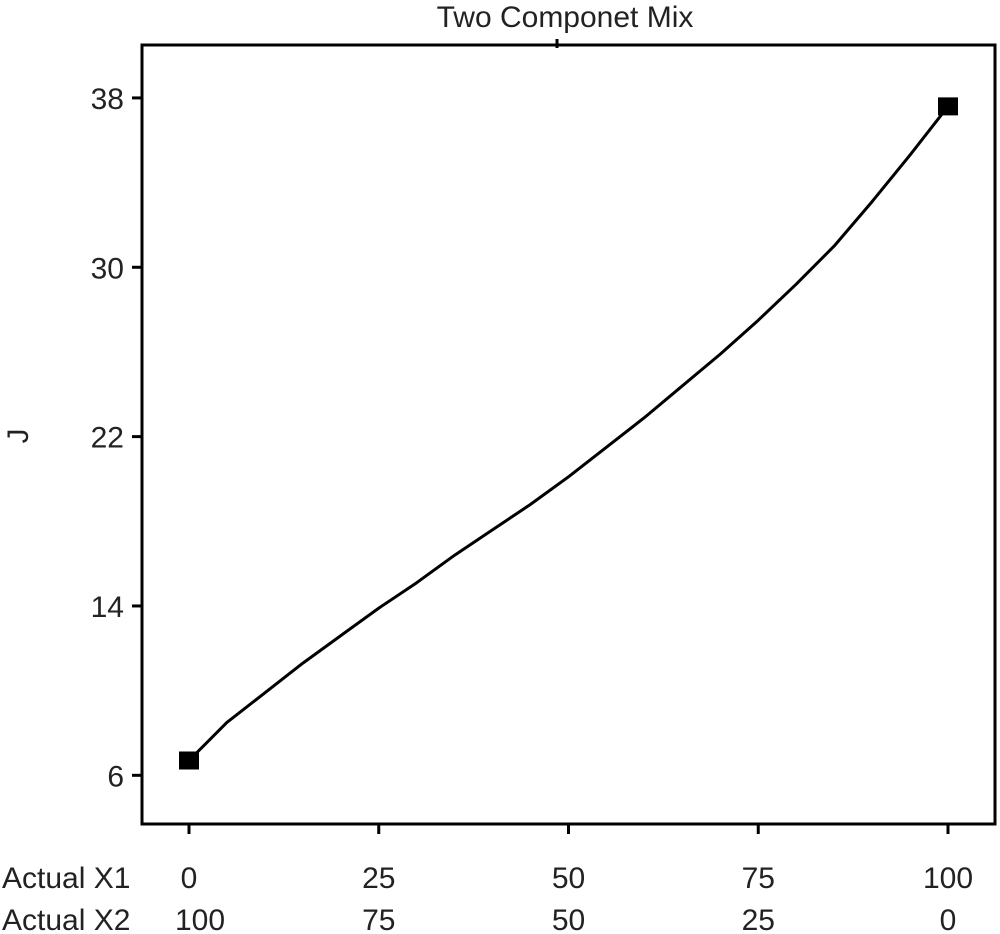 The height and width of the screenshot is (934, 1000). What do you see at coordinates (107, 99) in the screenshot?
I see `y-tick-label: 38` at bounding box center [107, 99].